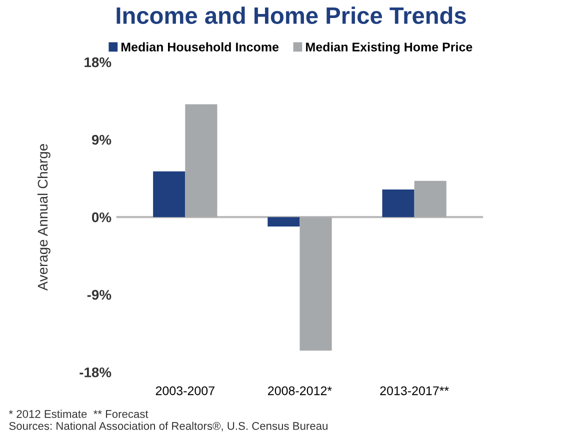  What do you see at coordinates (389, 48) in the screenshot?
I see `legend-label: Median Existing Home Price` at bounding box center [389, 48].